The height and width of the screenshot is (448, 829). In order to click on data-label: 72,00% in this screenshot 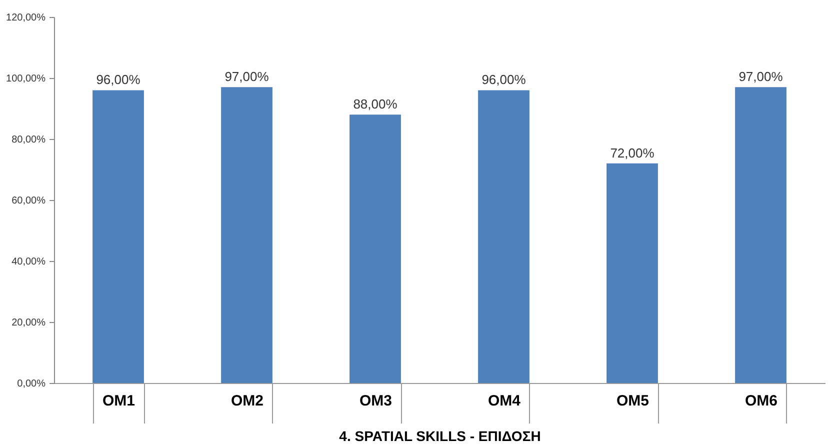, I will do `click(632, 152)`.